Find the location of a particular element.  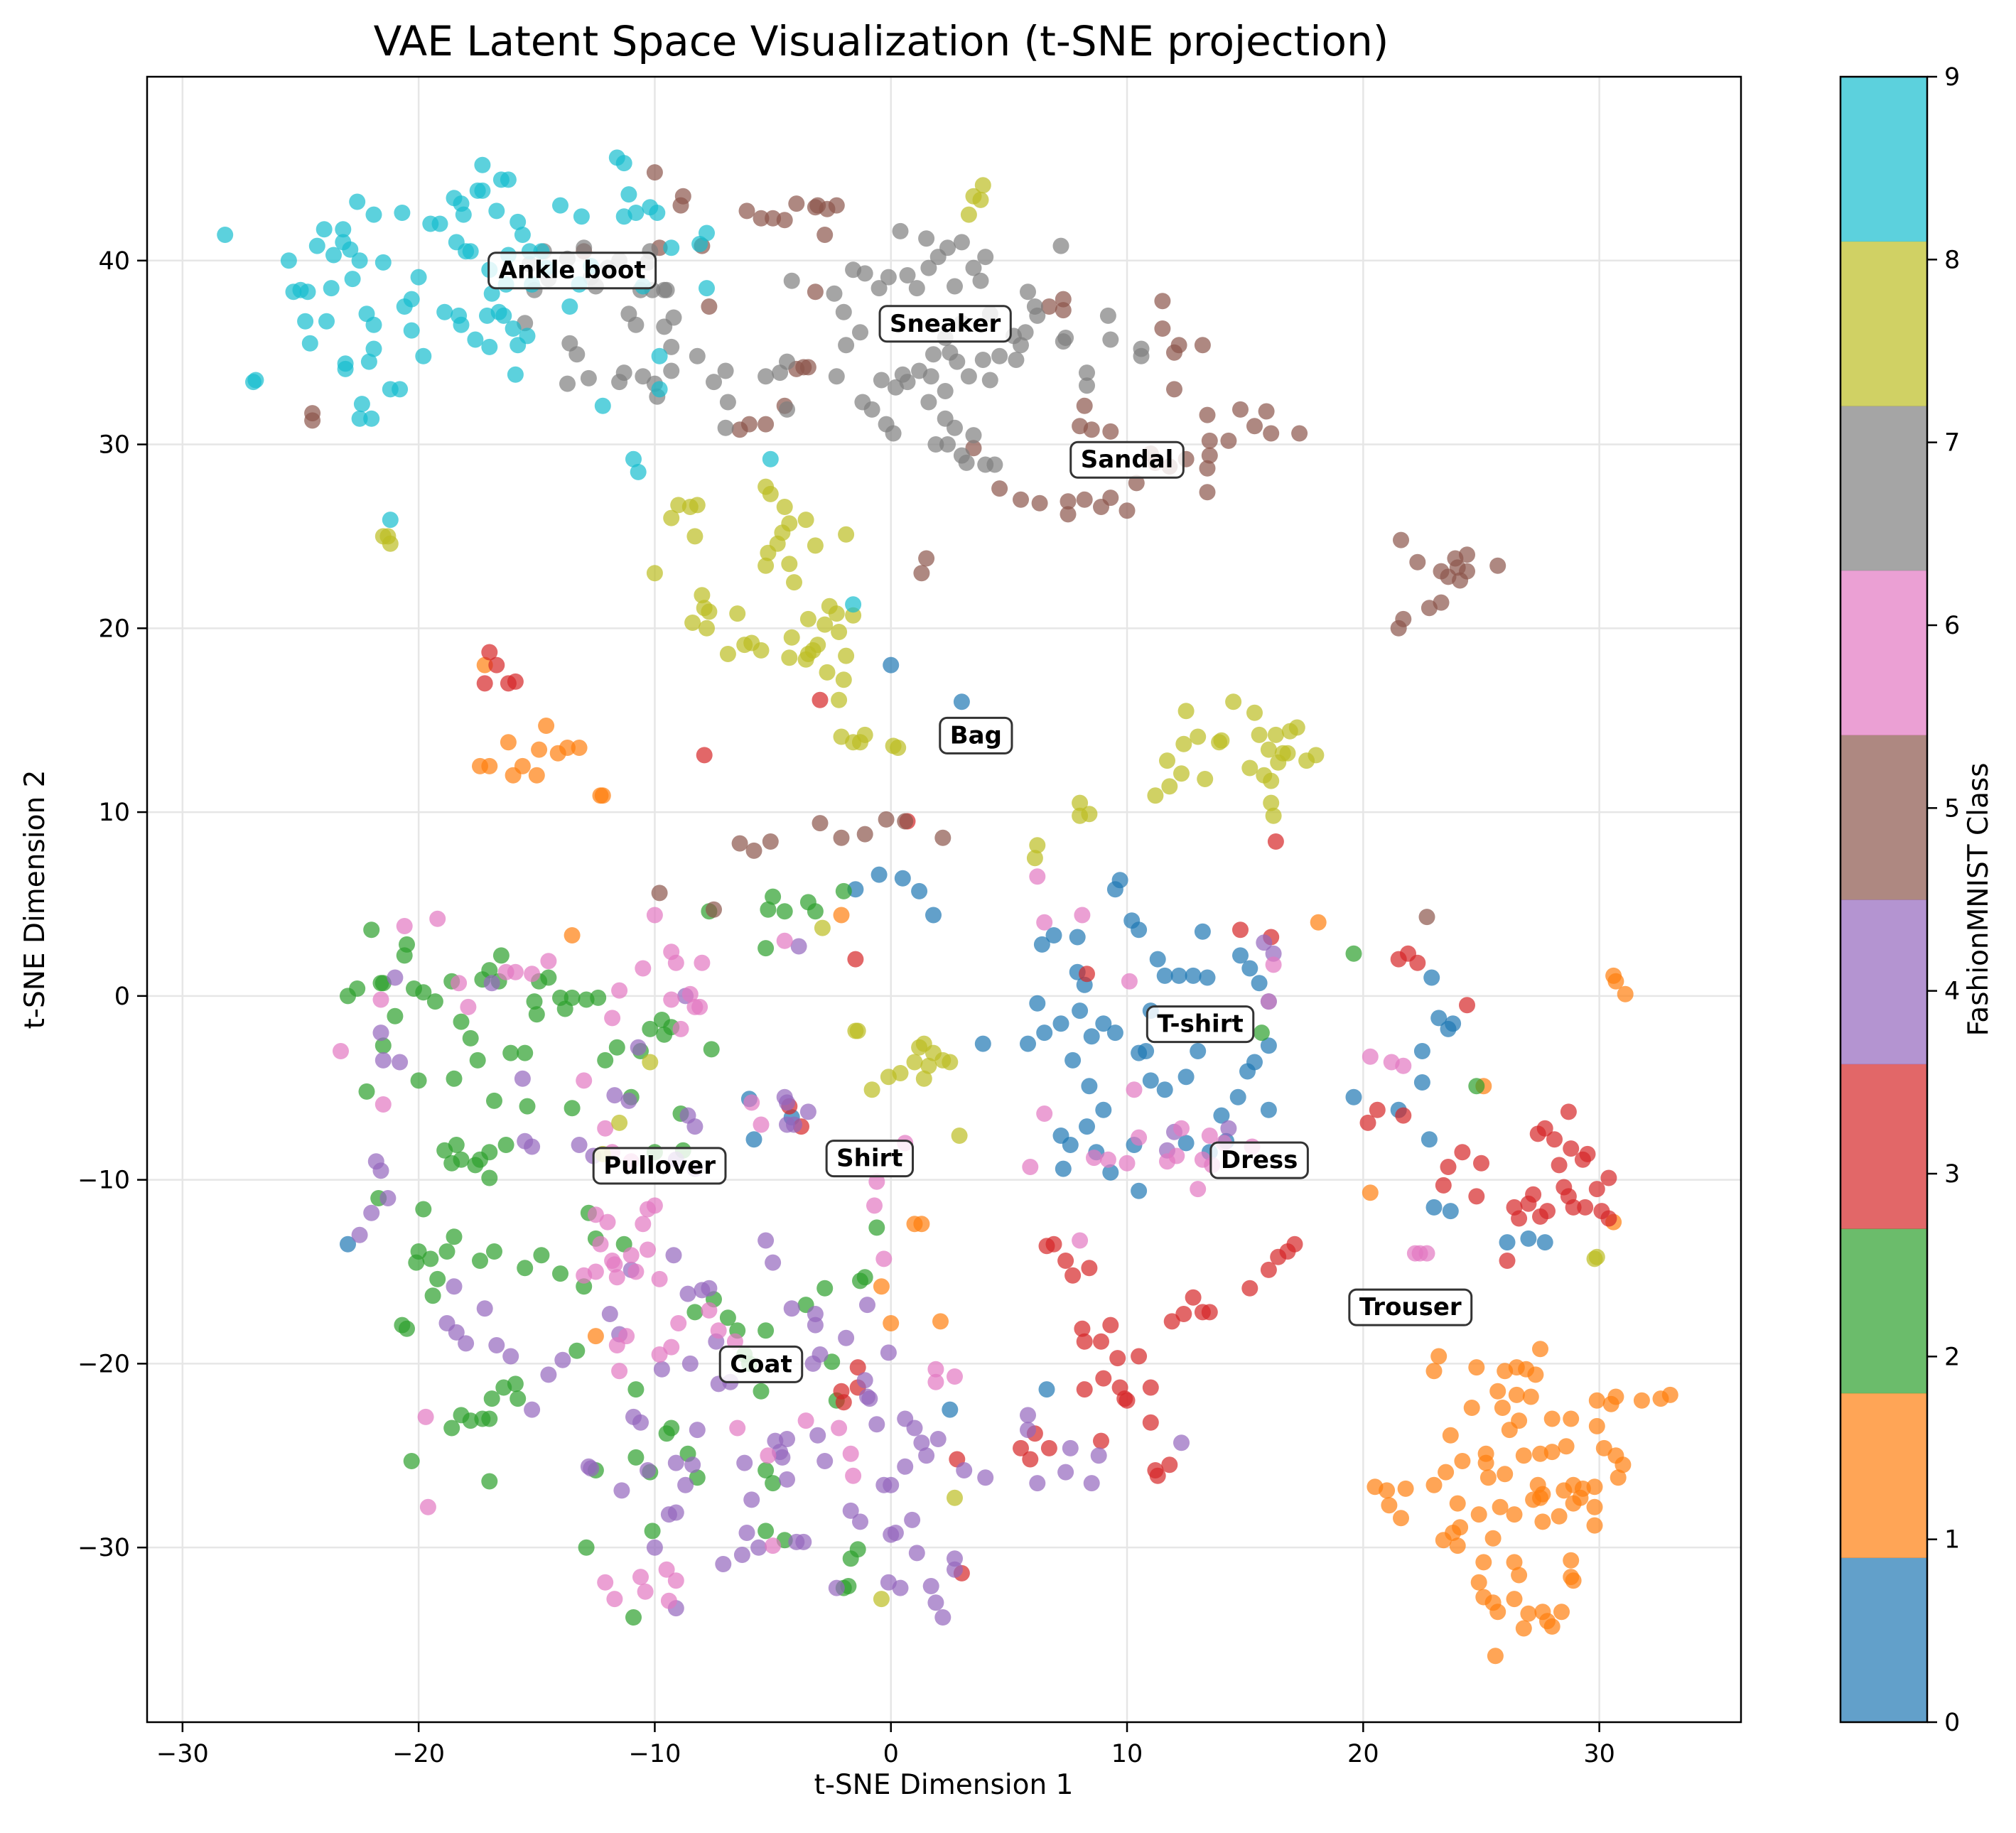

y-tick-label: −10 is located at coordinates (104, 1181).